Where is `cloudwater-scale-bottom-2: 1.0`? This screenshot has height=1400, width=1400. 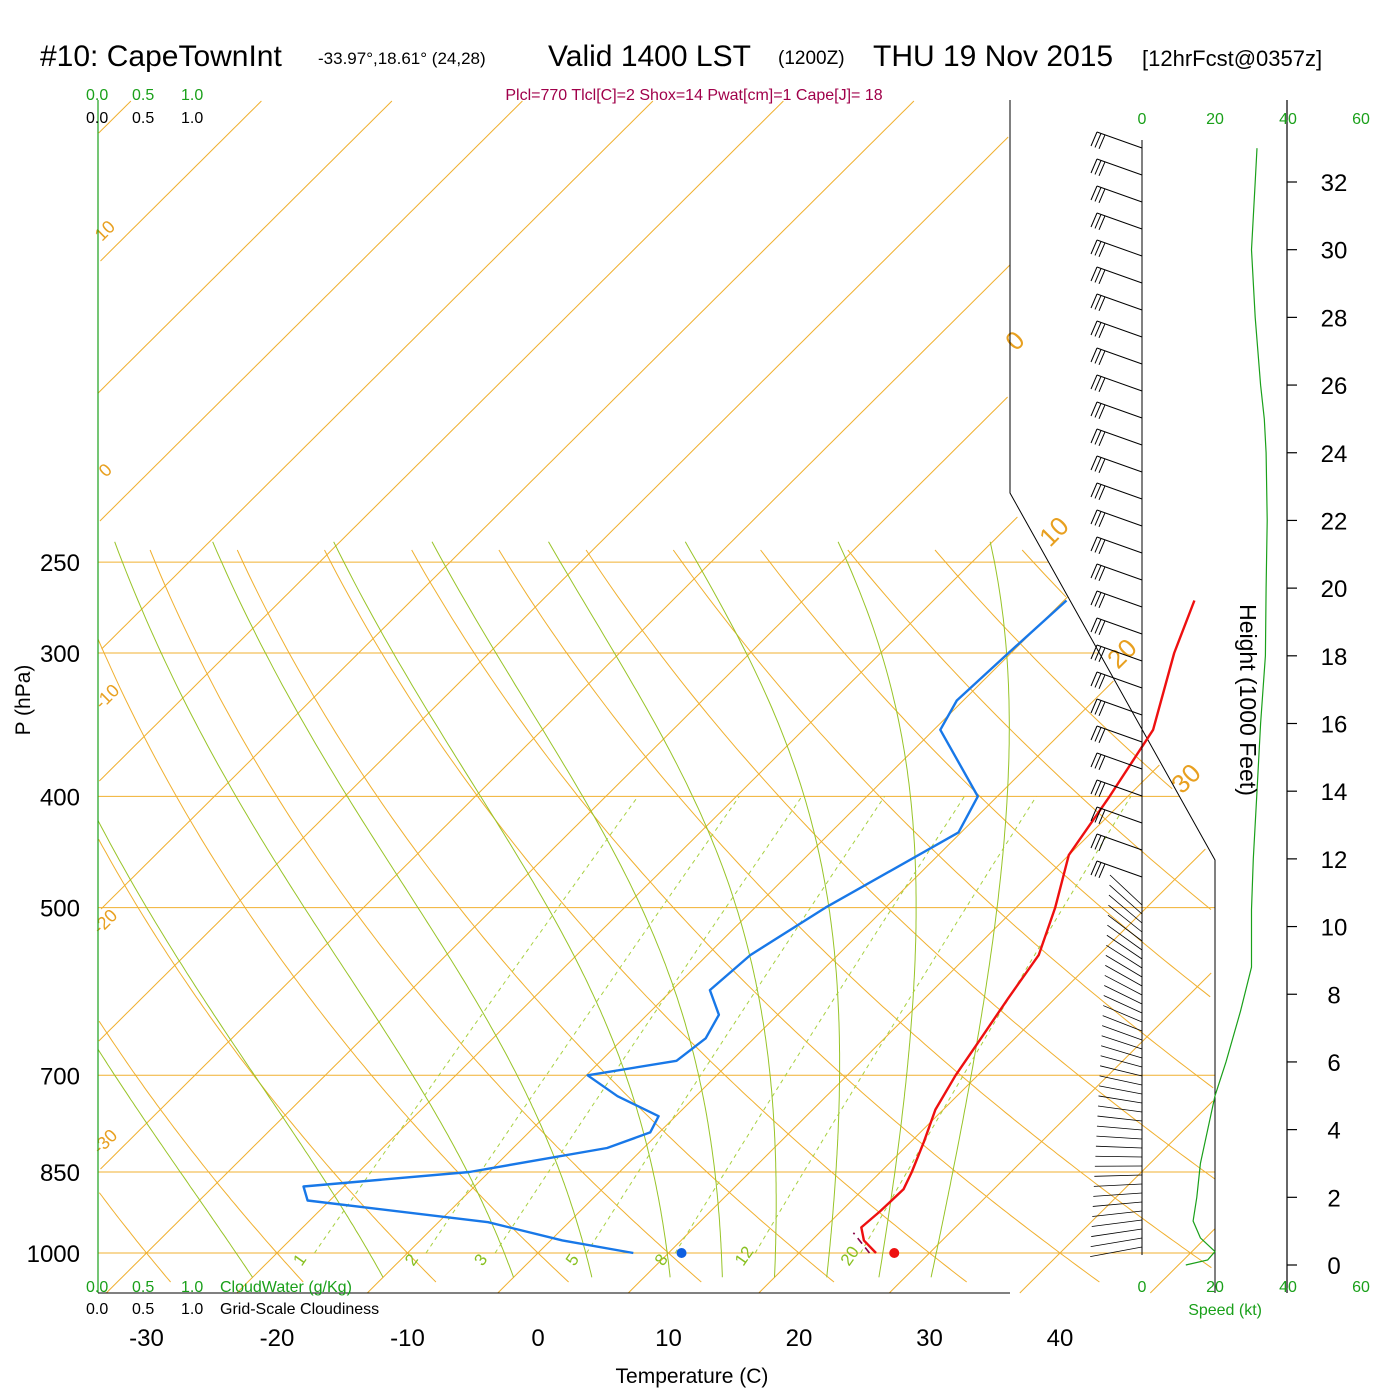
cloudwater-scale-bottom-2: 1.0 is located at coordinates (192, 1287).